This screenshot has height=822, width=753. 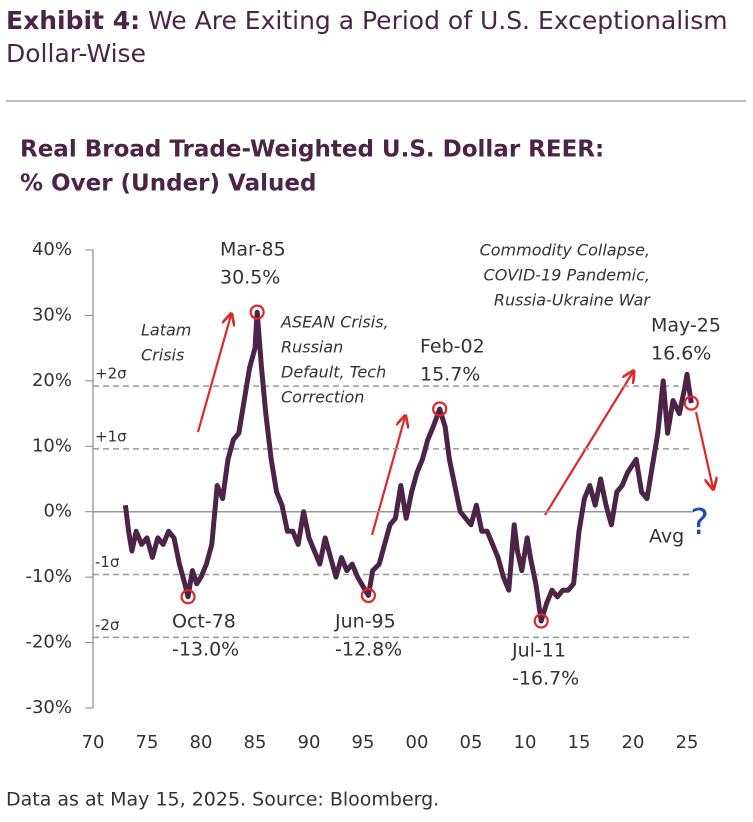 What do you see at coordinates (201, 742) in the screenshot?
I see `x-tick-label: 80` at bounding box center [201, 742].